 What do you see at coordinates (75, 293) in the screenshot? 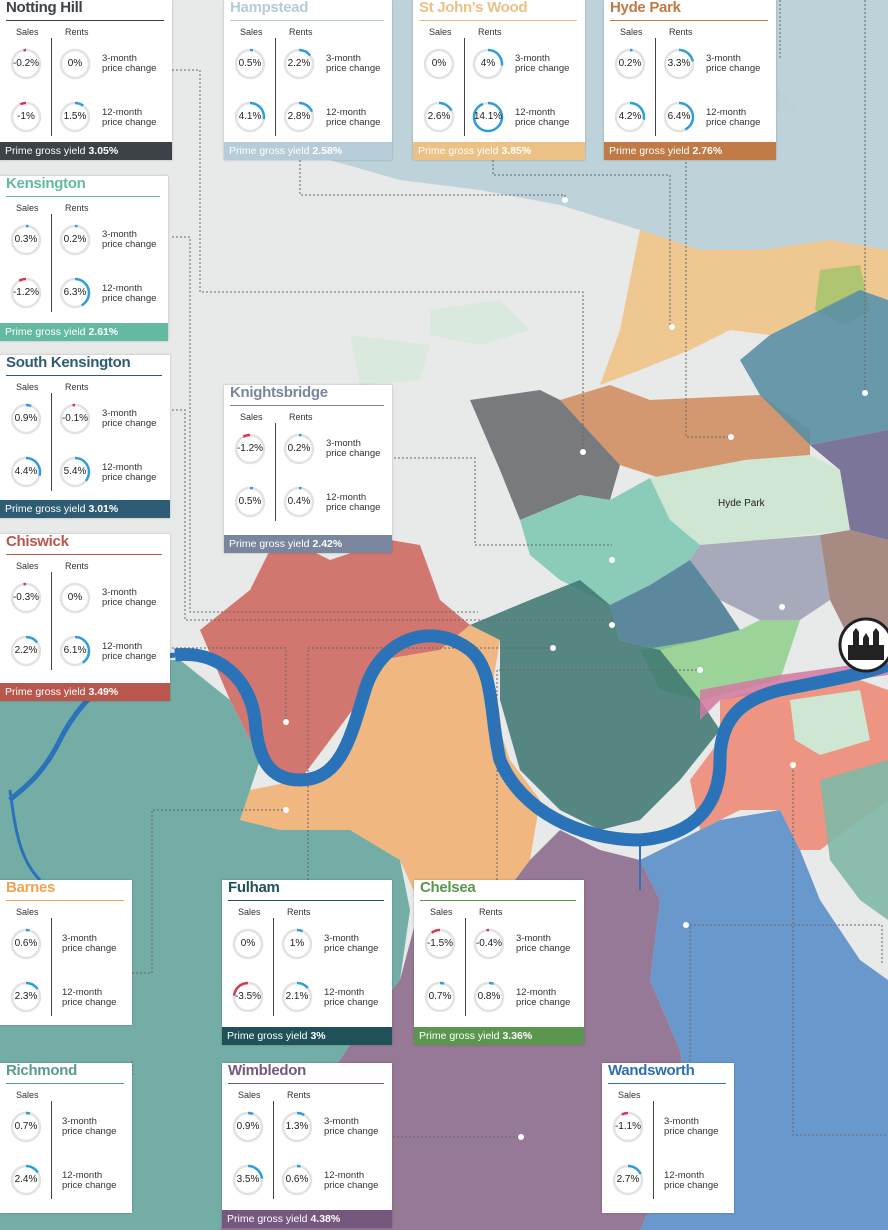
I see `kensington-rents-12m-gauge: 6.3%` at bounding box center [75, 293].